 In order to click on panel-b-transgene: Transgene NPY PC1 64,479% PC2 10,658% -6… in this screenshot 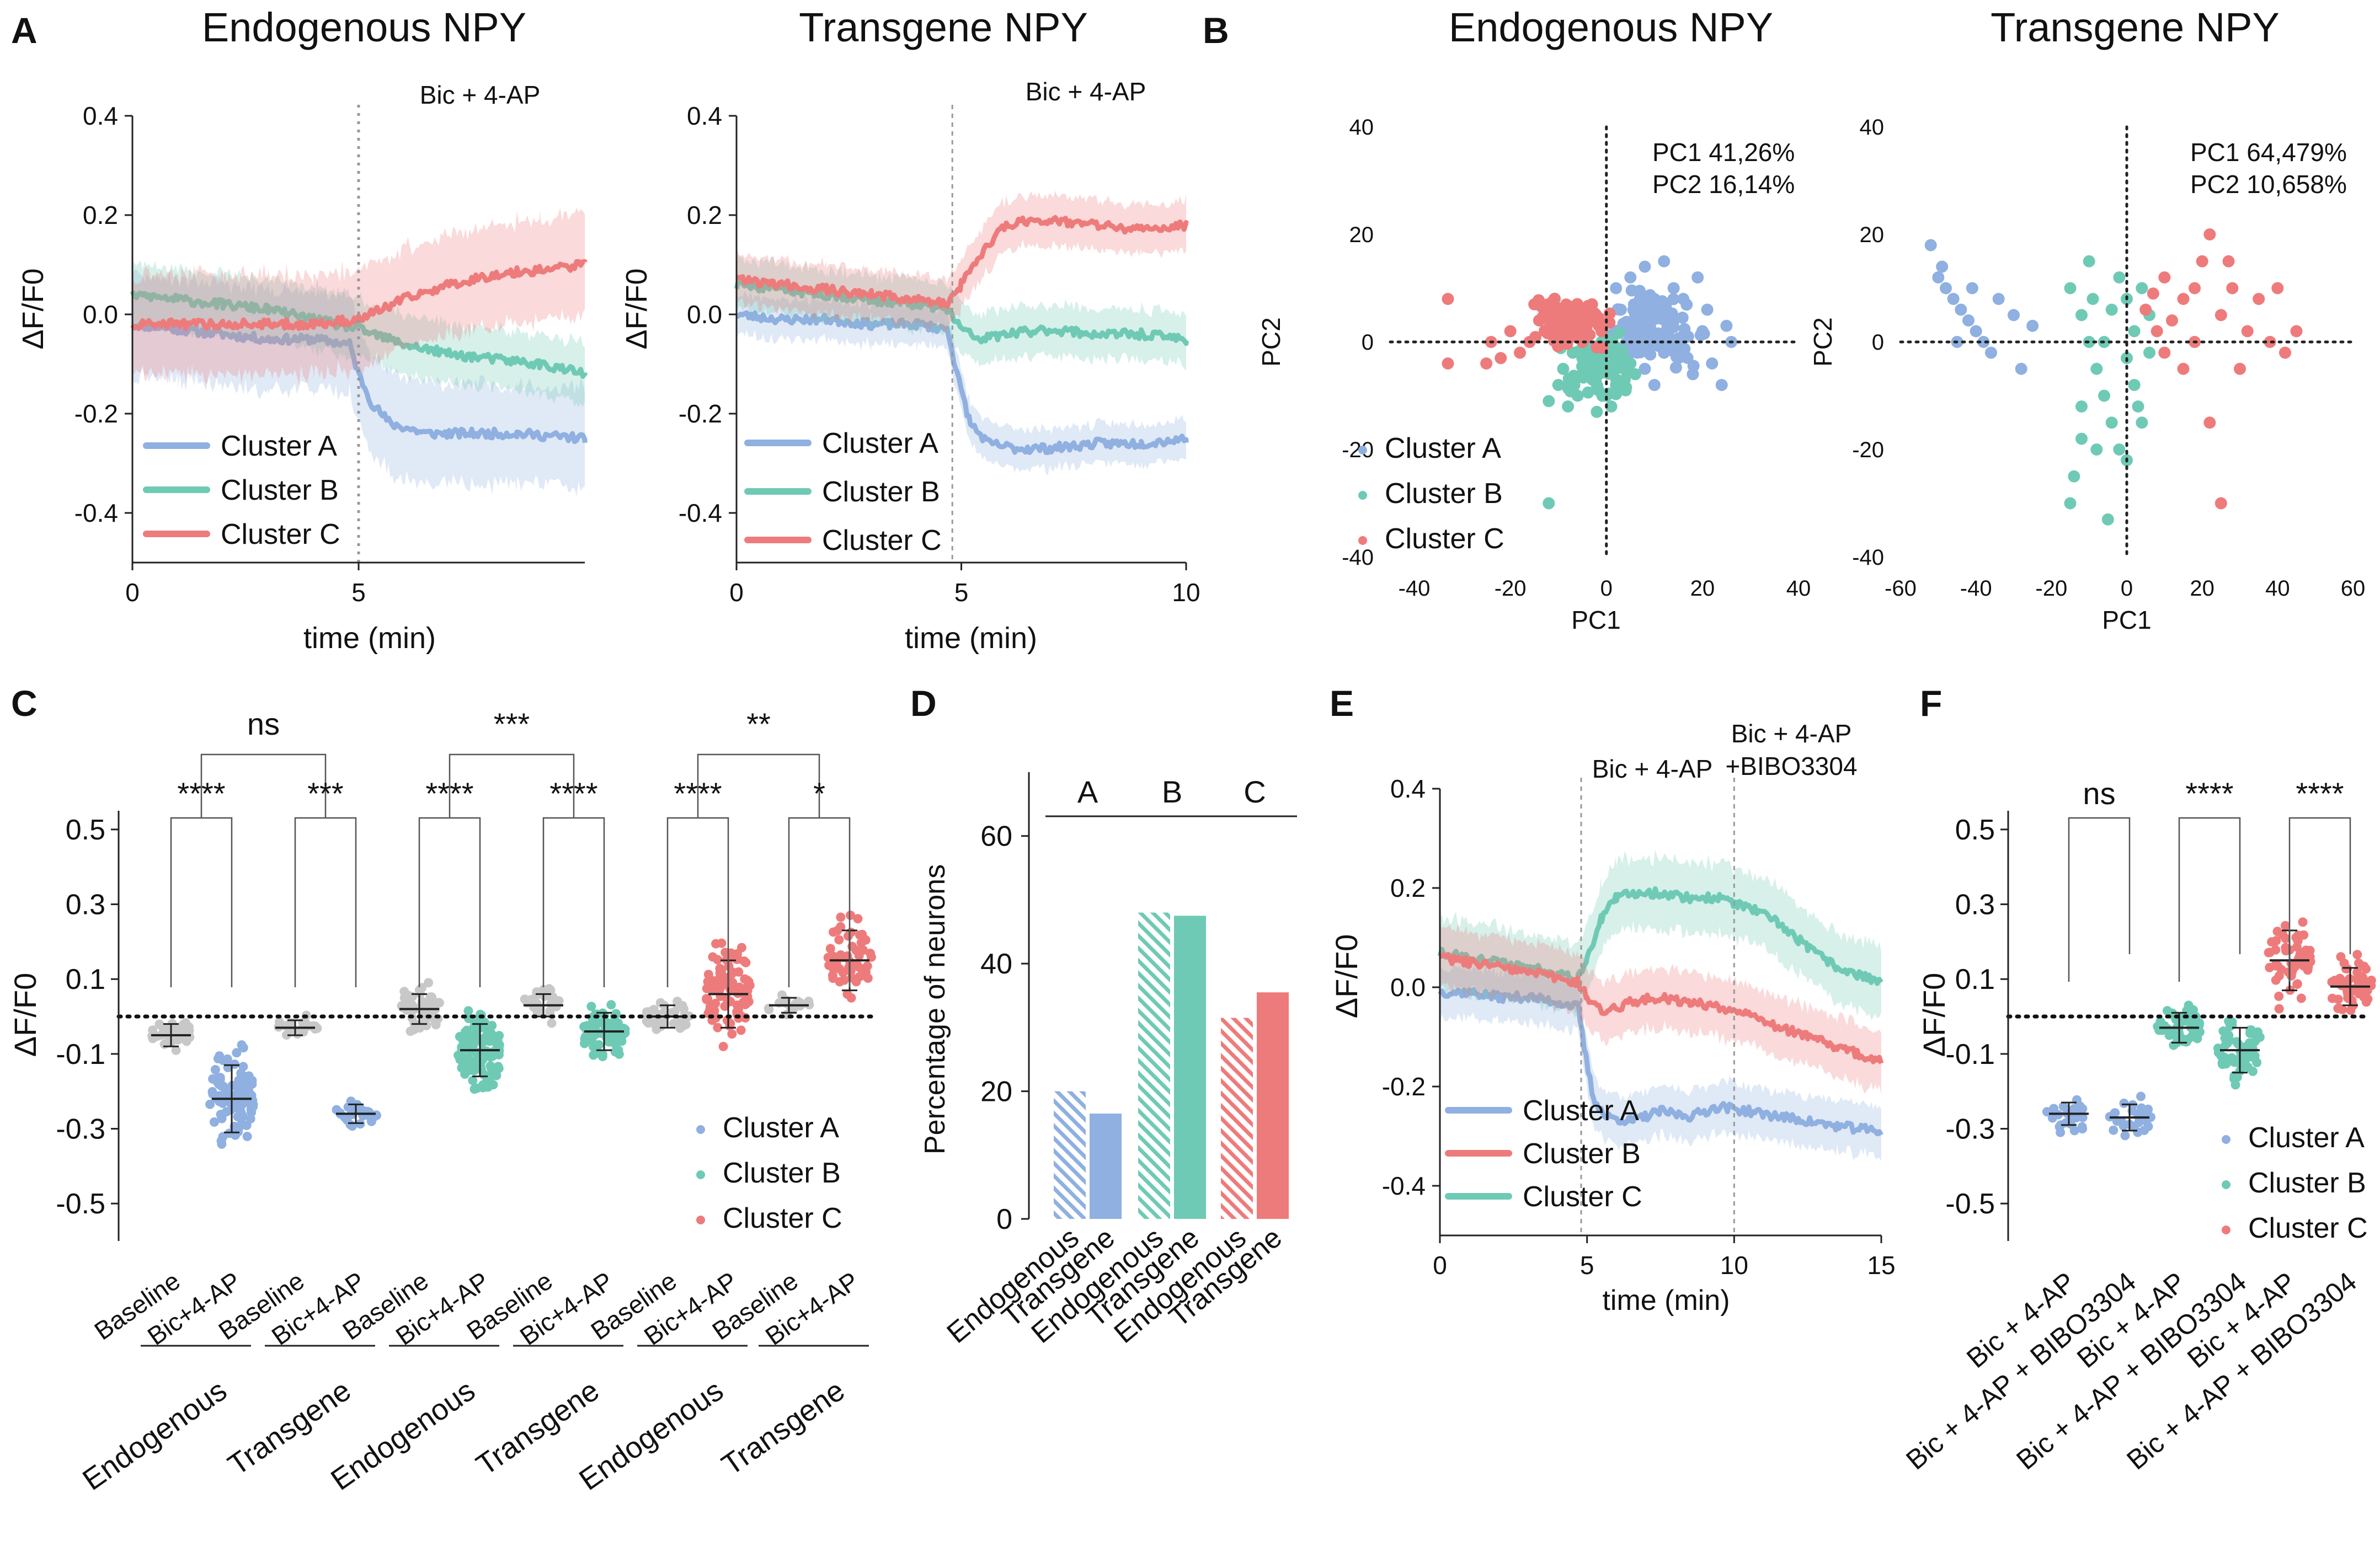, I will do `click(2086, 319)`.